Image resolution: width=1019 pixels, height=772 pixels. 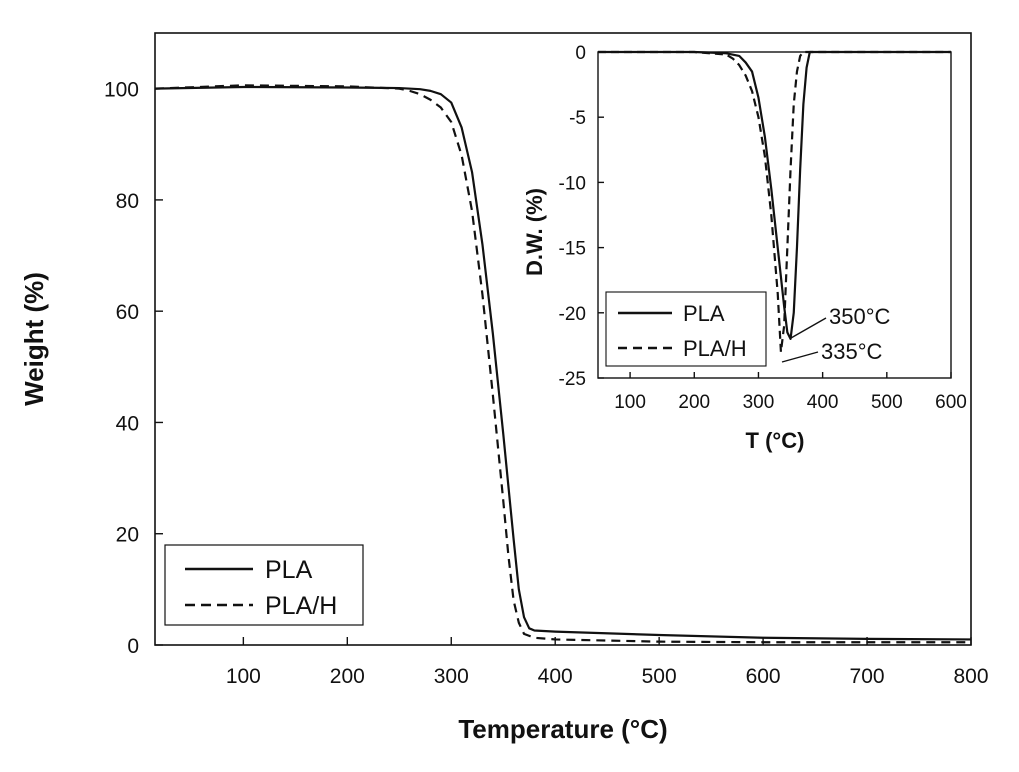 What do you see at coordinates (970, 676) in the screenshot?
I see `main-xtick-label: 800` at bounding box center [970, 676].